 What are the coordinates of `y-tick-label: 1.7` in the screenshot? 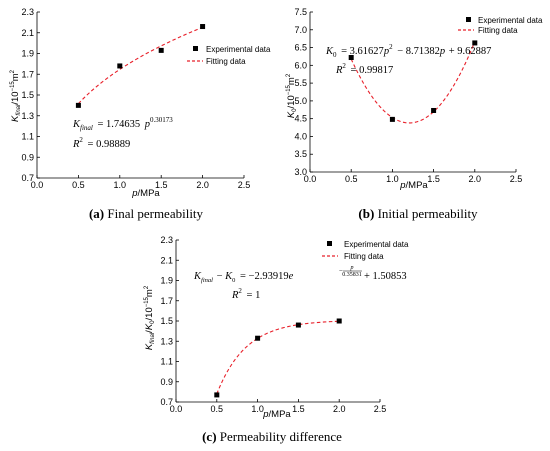 It's located at (166, 301).